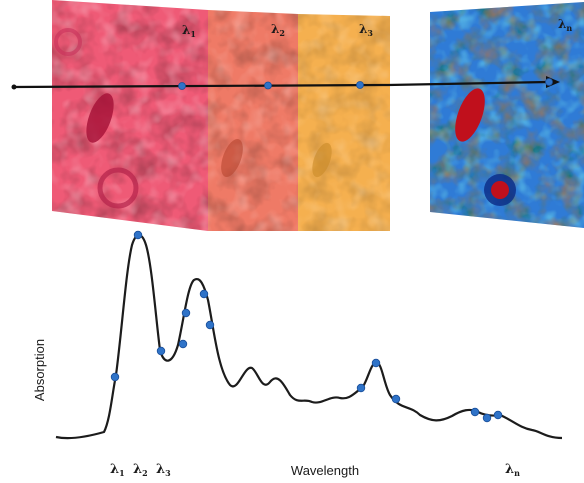 This screenshot has height=483, width=584. Describe the element at coordinates (512, 470) in the screenshot. I see `x-tick-label: λn` at that location.